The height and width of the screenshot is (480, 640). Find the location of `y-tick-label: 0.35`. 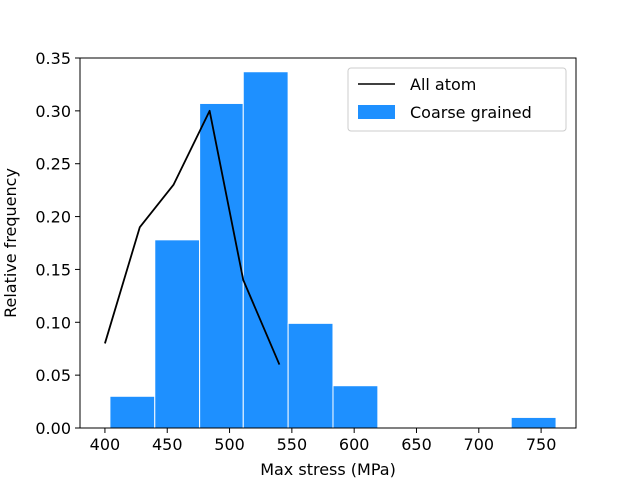

y-tick-label: 0.35 is located at coordinates (53, 58).